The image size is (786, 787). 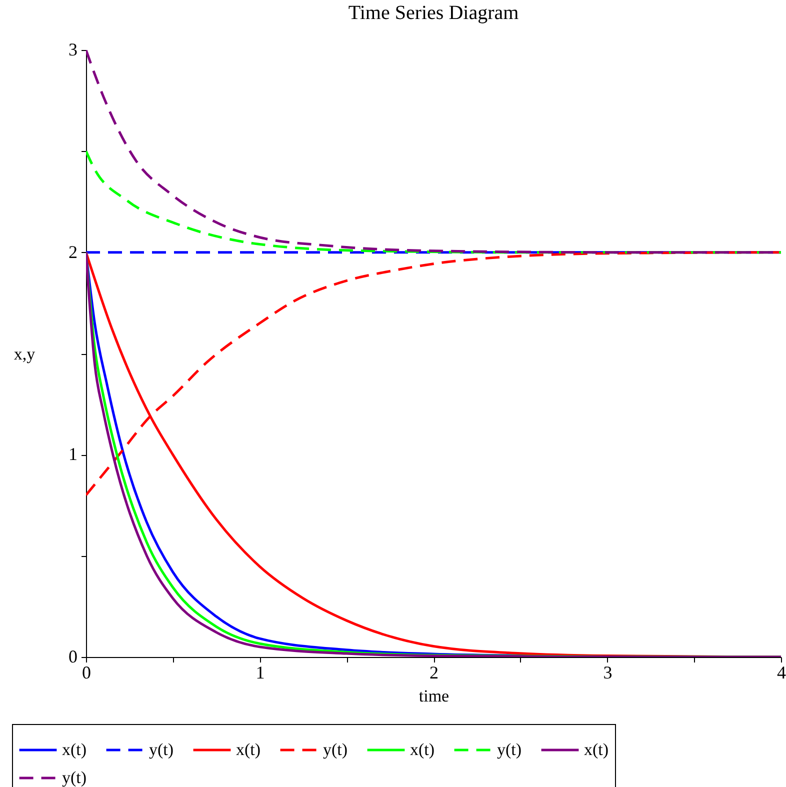 What do you see at coordinates (73, 50) in the screenshot?
I see `y-tick-label: 3` at bounding box center [73, 50].